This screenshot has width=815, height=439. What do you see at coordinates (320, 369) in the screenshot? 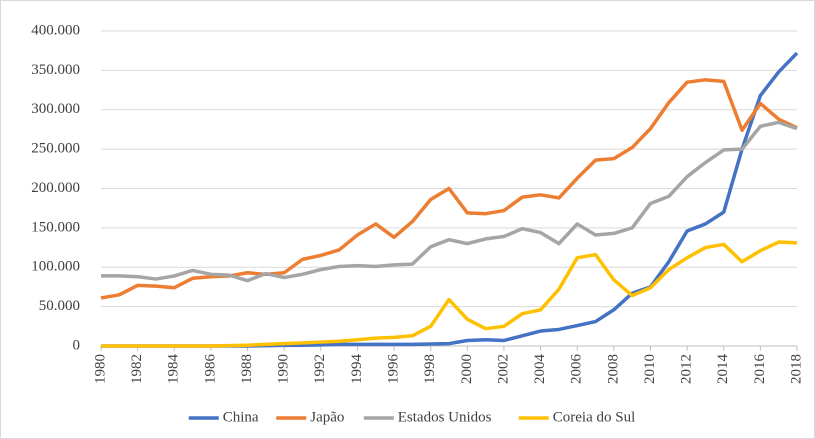
I see `x-tick-label: 1992` at bounding box center [320, 369].